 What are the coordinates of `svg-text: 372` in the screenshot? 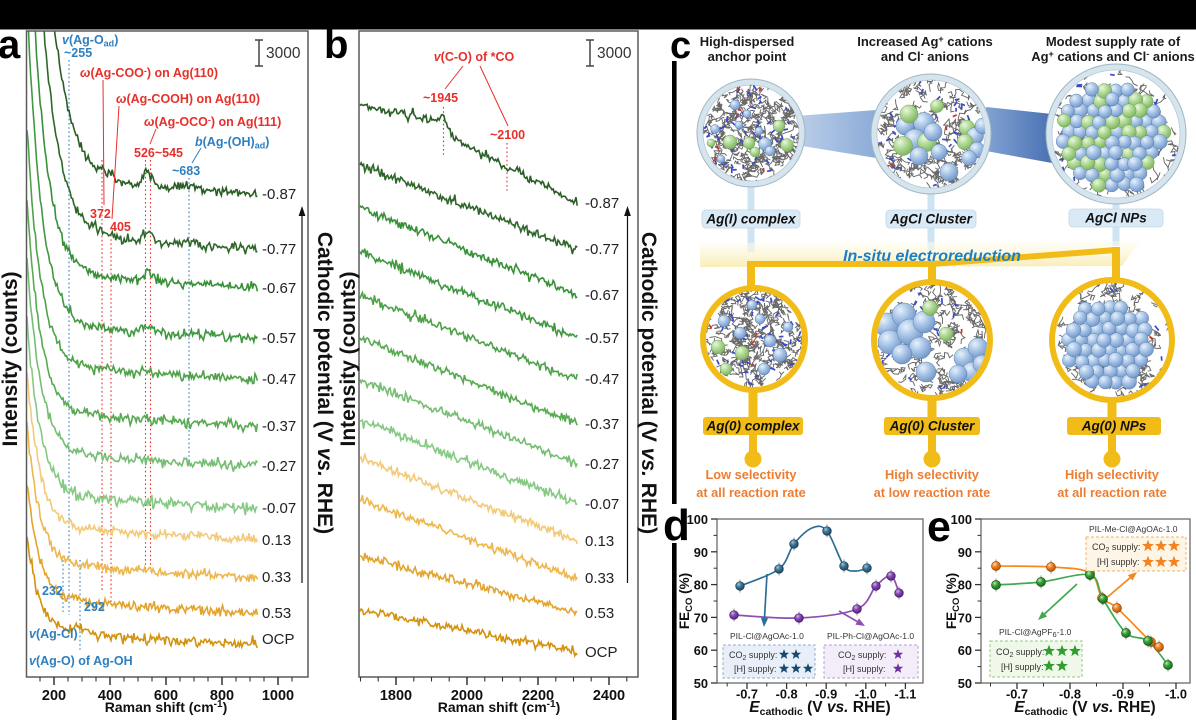 It's located at (100, 214).